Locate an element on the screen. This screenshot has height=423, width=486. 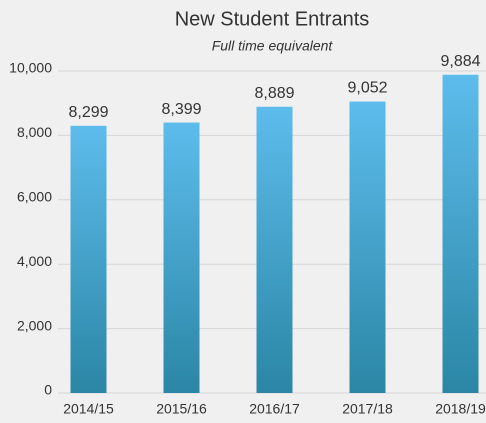
chart-subtitle: Full time equivalent is located at coordinates (273, 46).